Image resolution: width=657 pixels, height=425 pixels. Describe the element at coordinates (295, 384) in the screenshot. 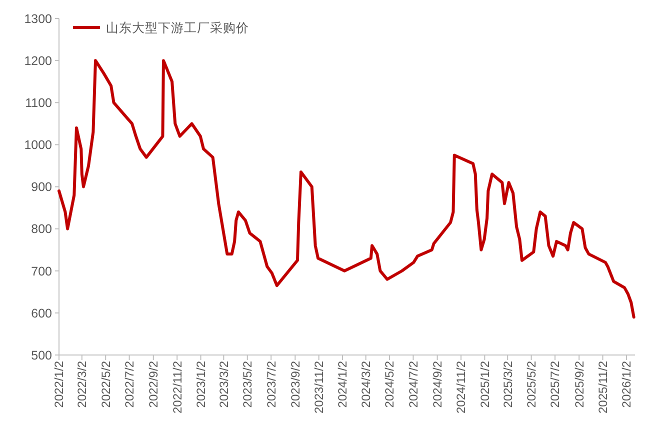

I see `x-tick-label: 2023/9/2` at that location.